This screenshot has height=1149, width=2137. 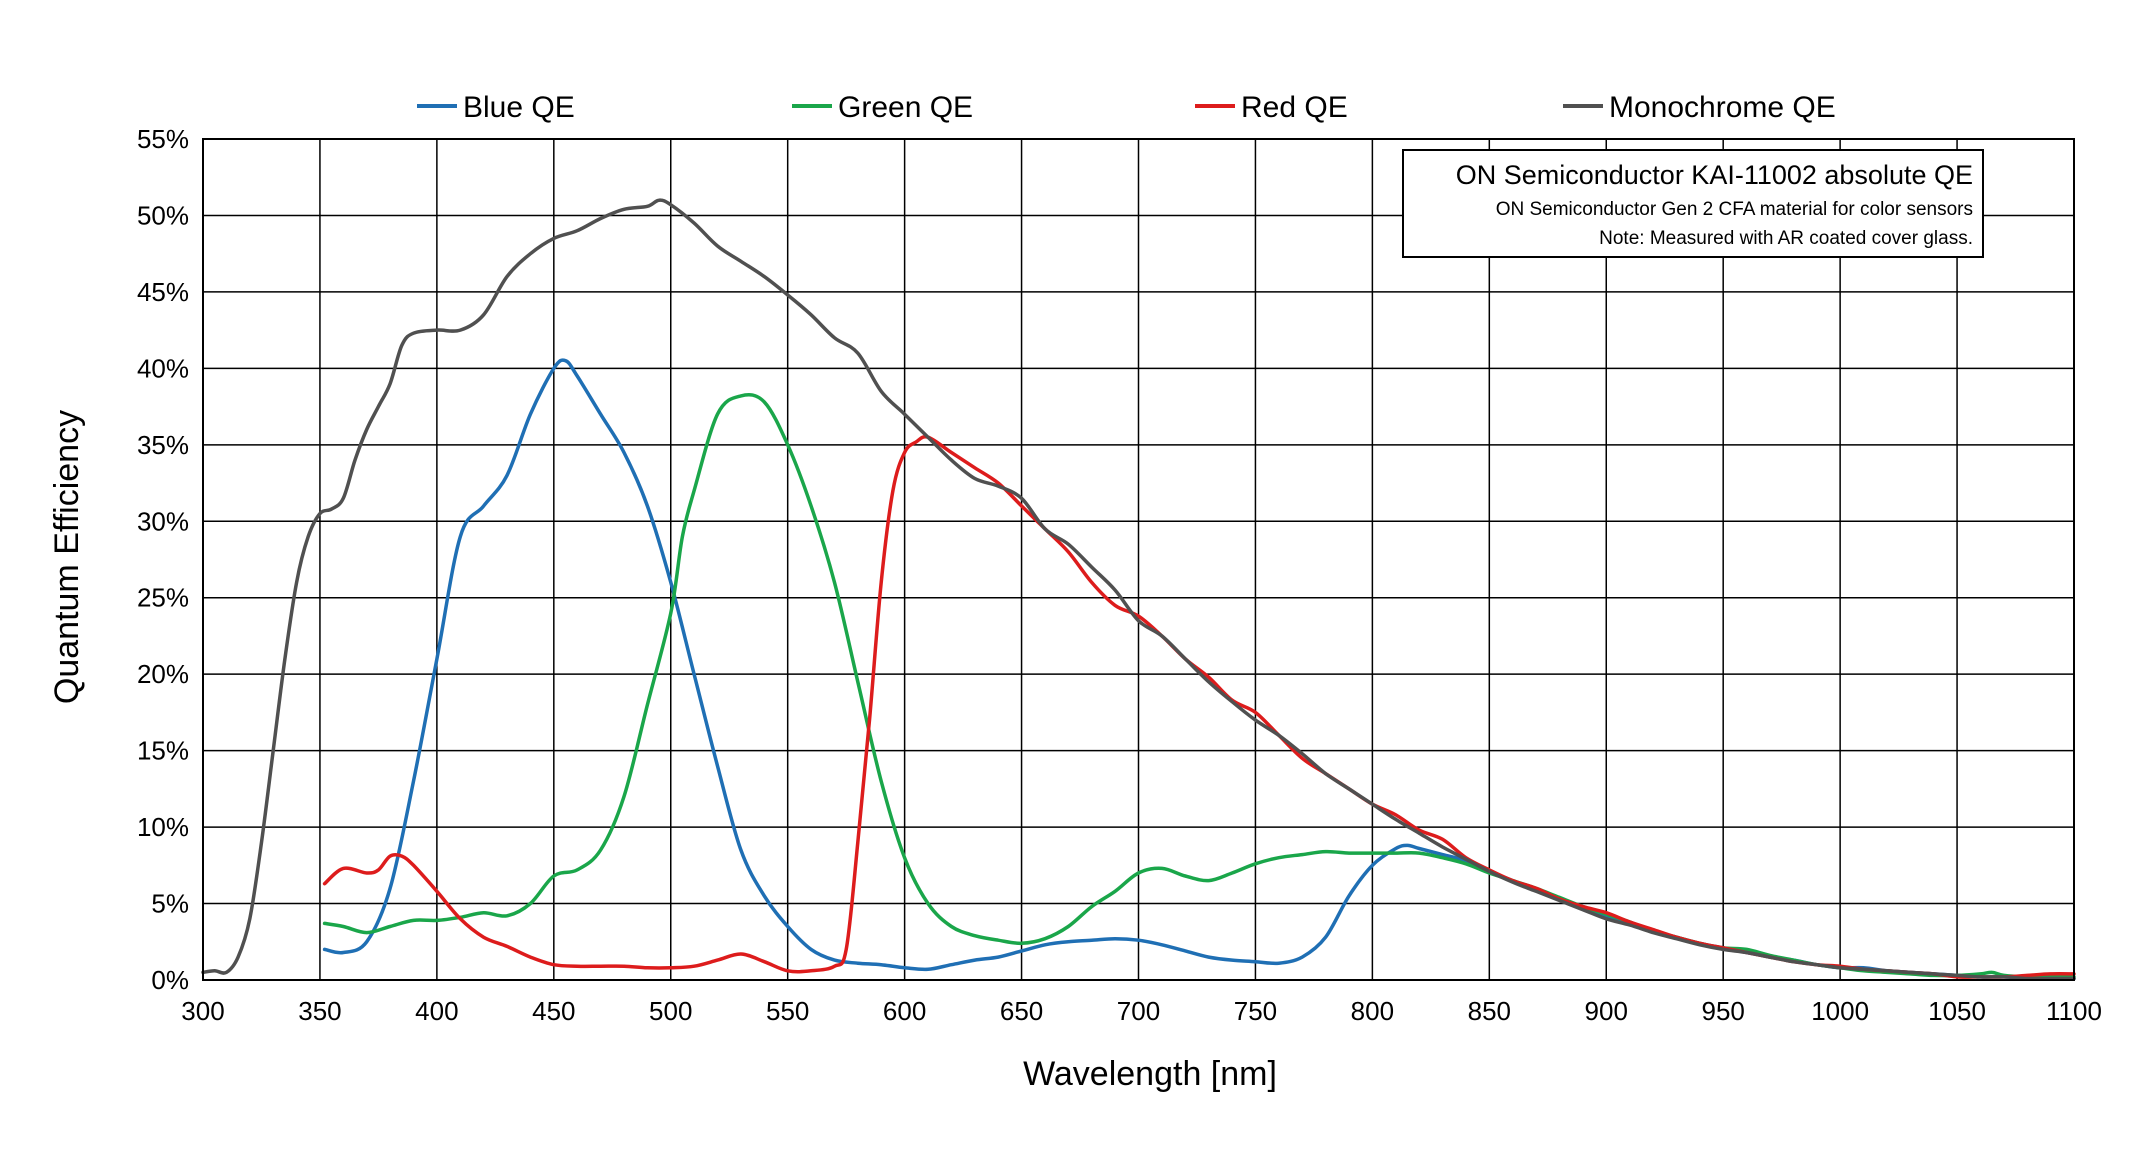 What do you see at coordinates (1714, 175) in the screenshot?
I see `annotation-title: ON Semiconductor KAI-11002 absolute QE` at bounding box center [1714, 175].